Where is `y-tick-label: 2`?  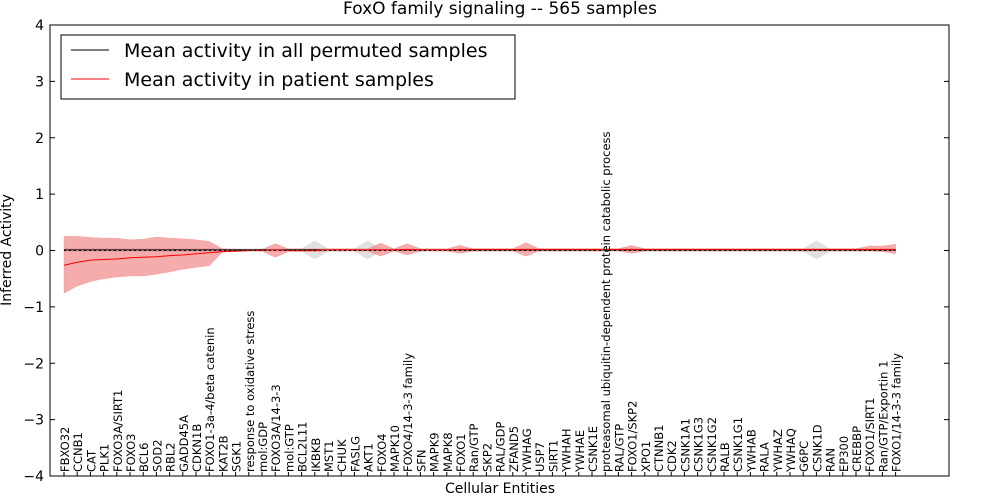 y-tick-label: 2 is located at coordinates (39, 139).